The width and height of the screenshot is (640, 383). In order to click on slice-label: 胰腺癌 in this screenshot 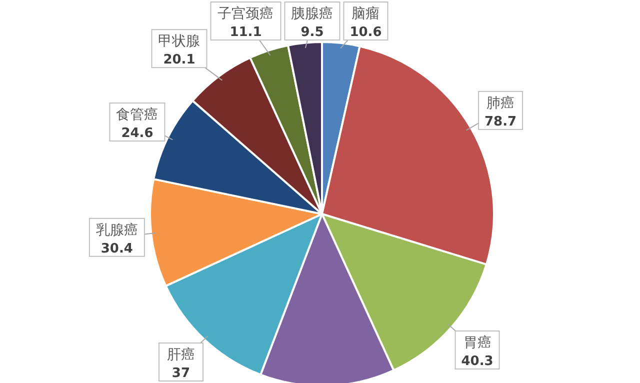, I will do `click(312, 14)`.